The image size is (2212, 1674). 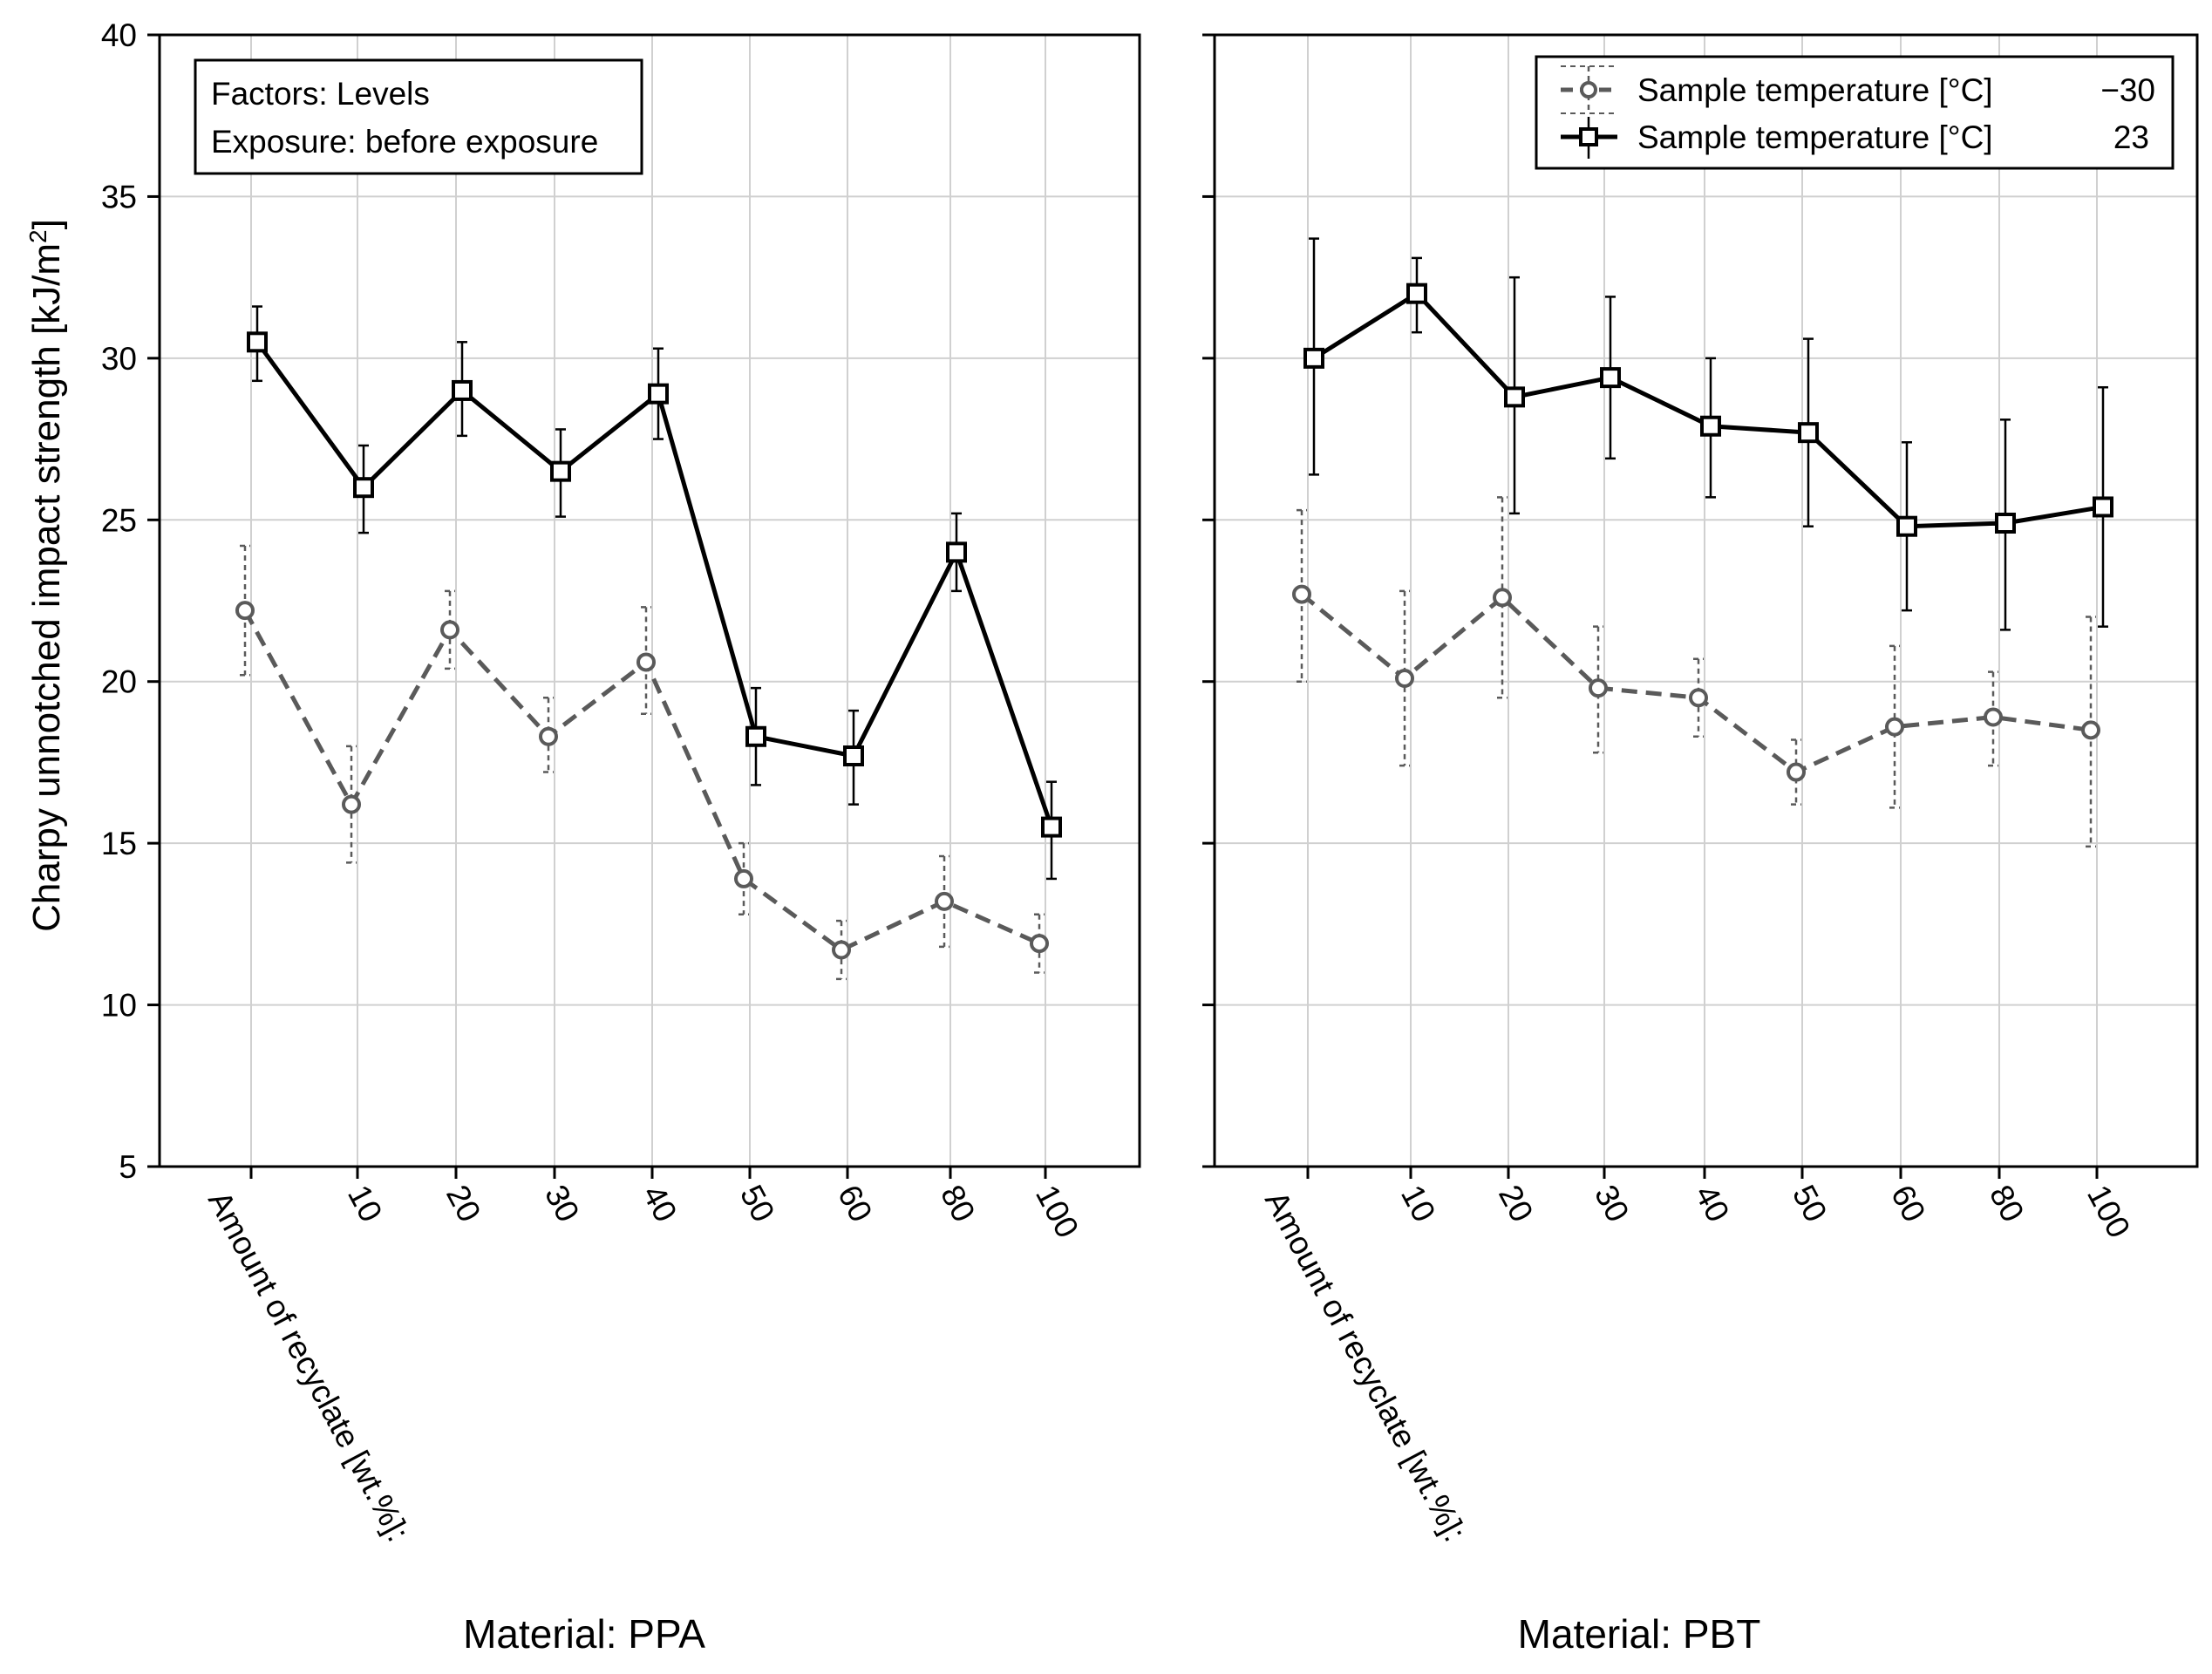 I want to click on y-tick-labels: 5 10 15 20 25 30 35 40, so click(x=119, y=601).